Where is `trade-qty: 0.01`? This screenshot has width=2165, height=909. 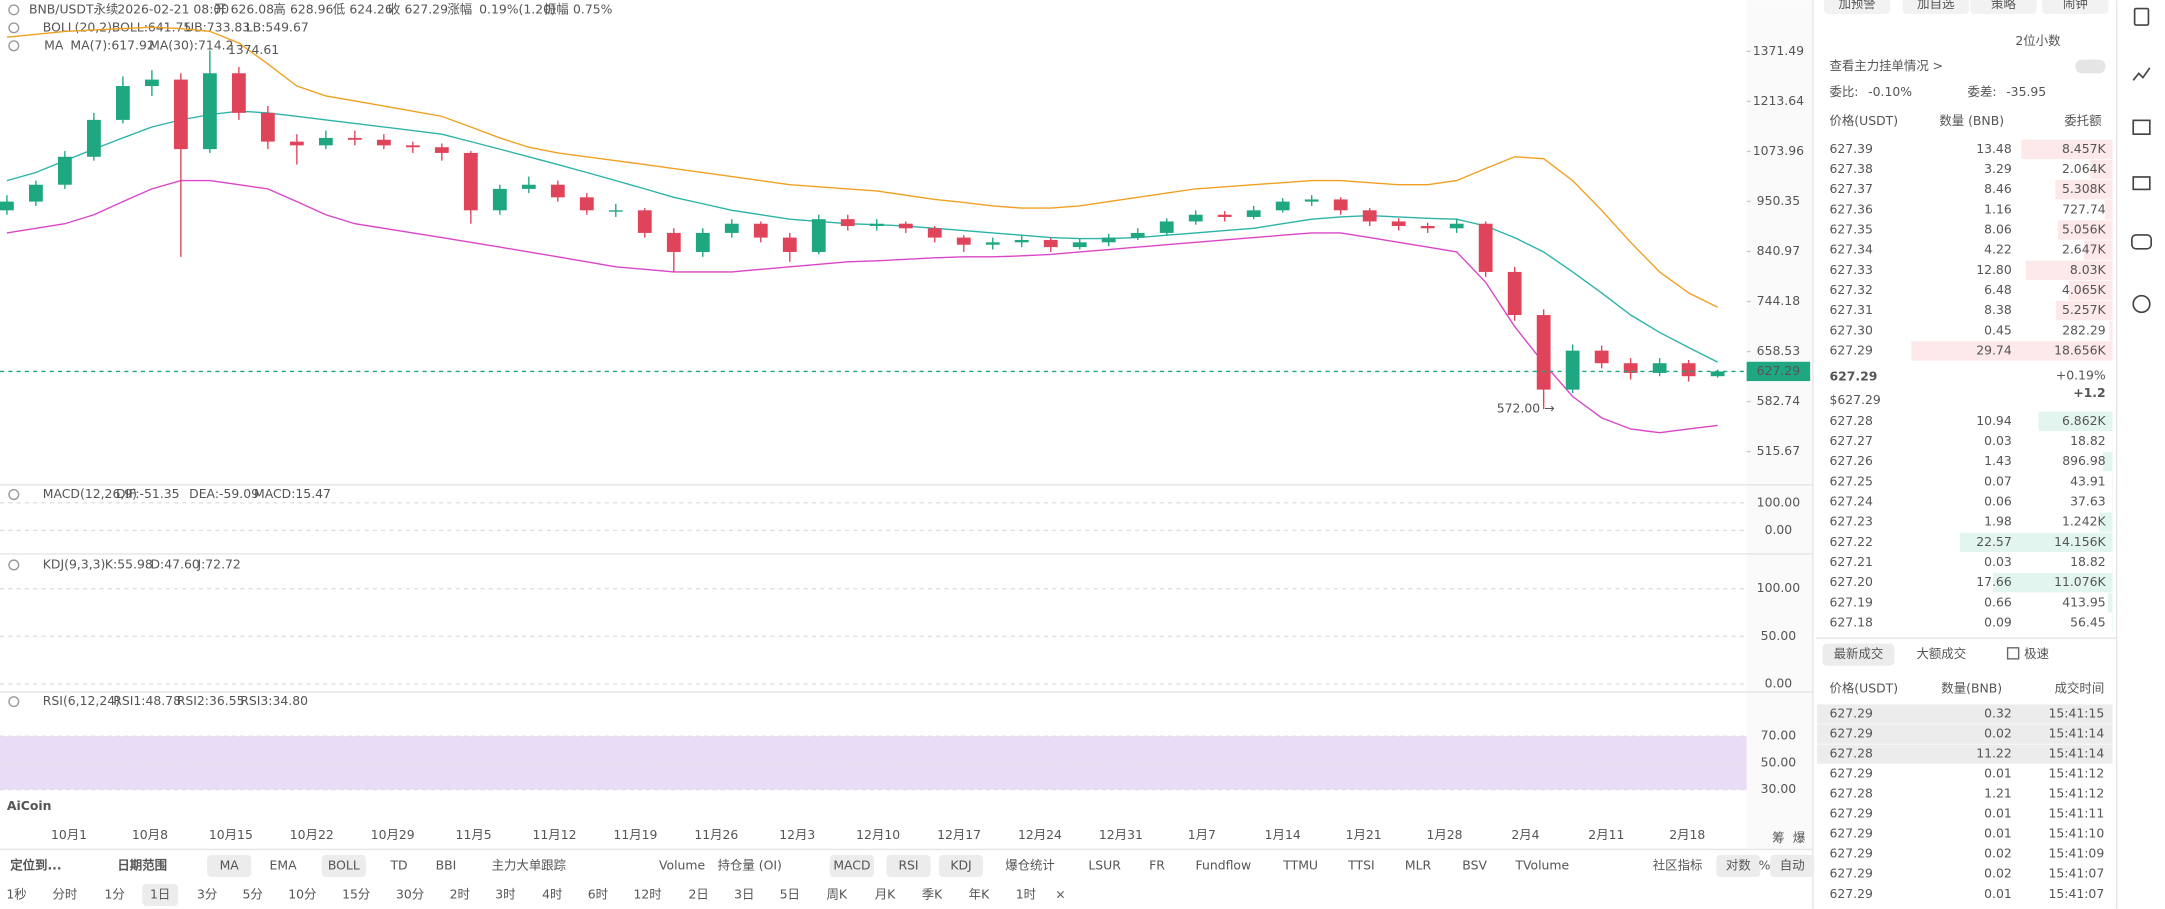 trade-qty: 0.01 is located at coordinates (1998, 813).